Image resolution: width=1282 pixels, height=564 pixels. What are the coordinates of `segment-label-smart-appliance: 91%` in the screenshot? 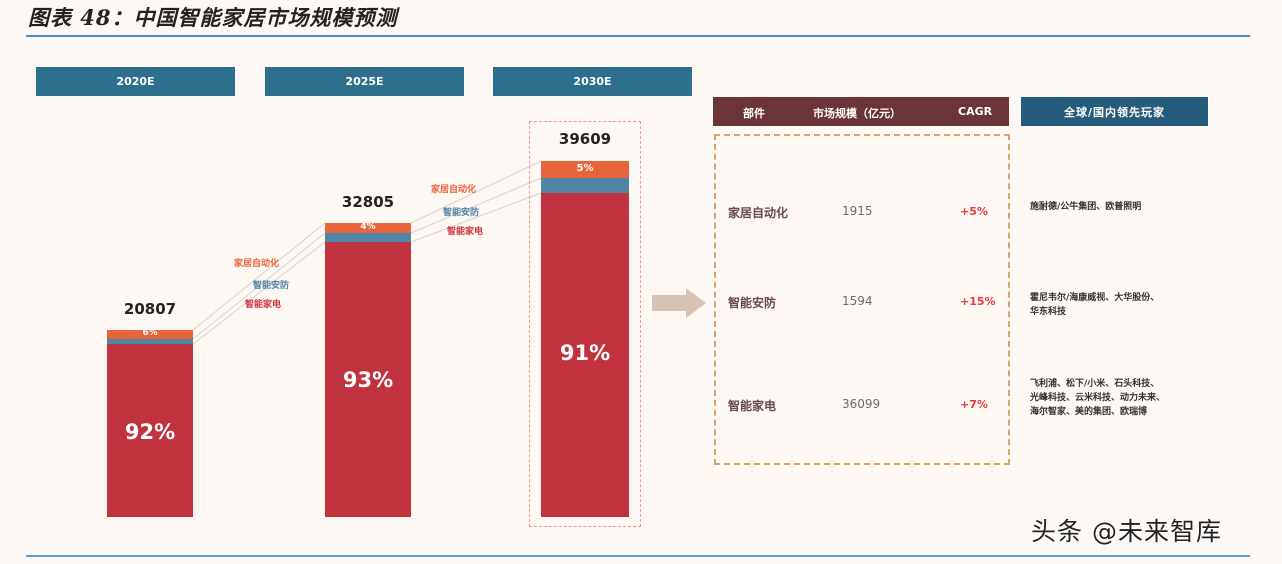 It's located at (585, 353).